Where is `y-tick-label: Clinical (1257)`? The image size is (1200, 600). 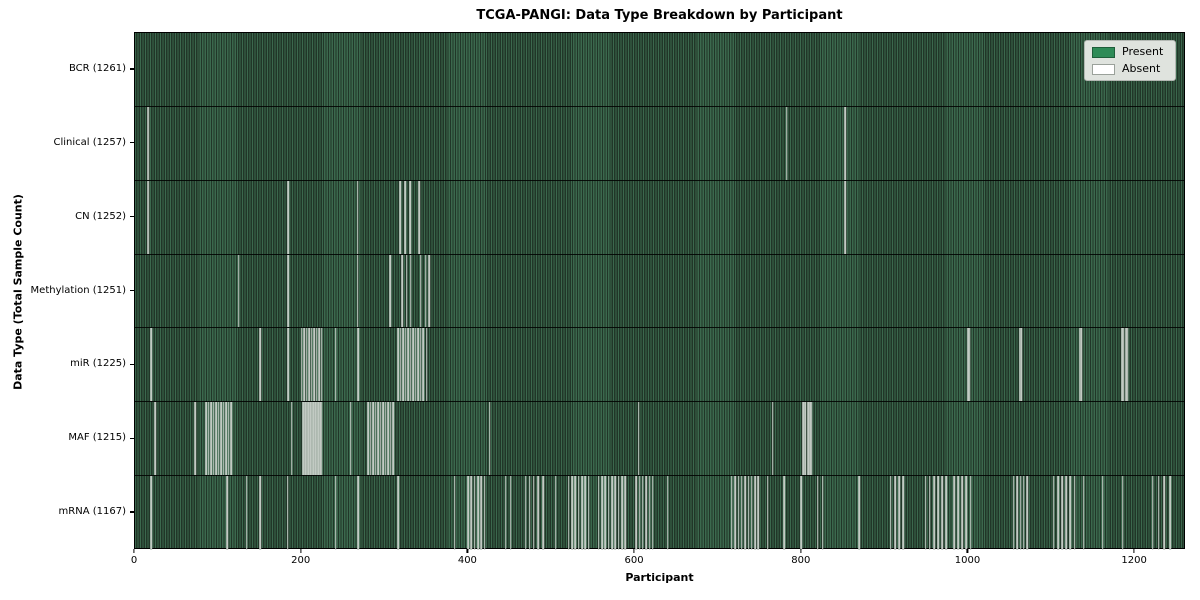 y-tick-label: Clinical (1257) is located at coordinates (90, 142).